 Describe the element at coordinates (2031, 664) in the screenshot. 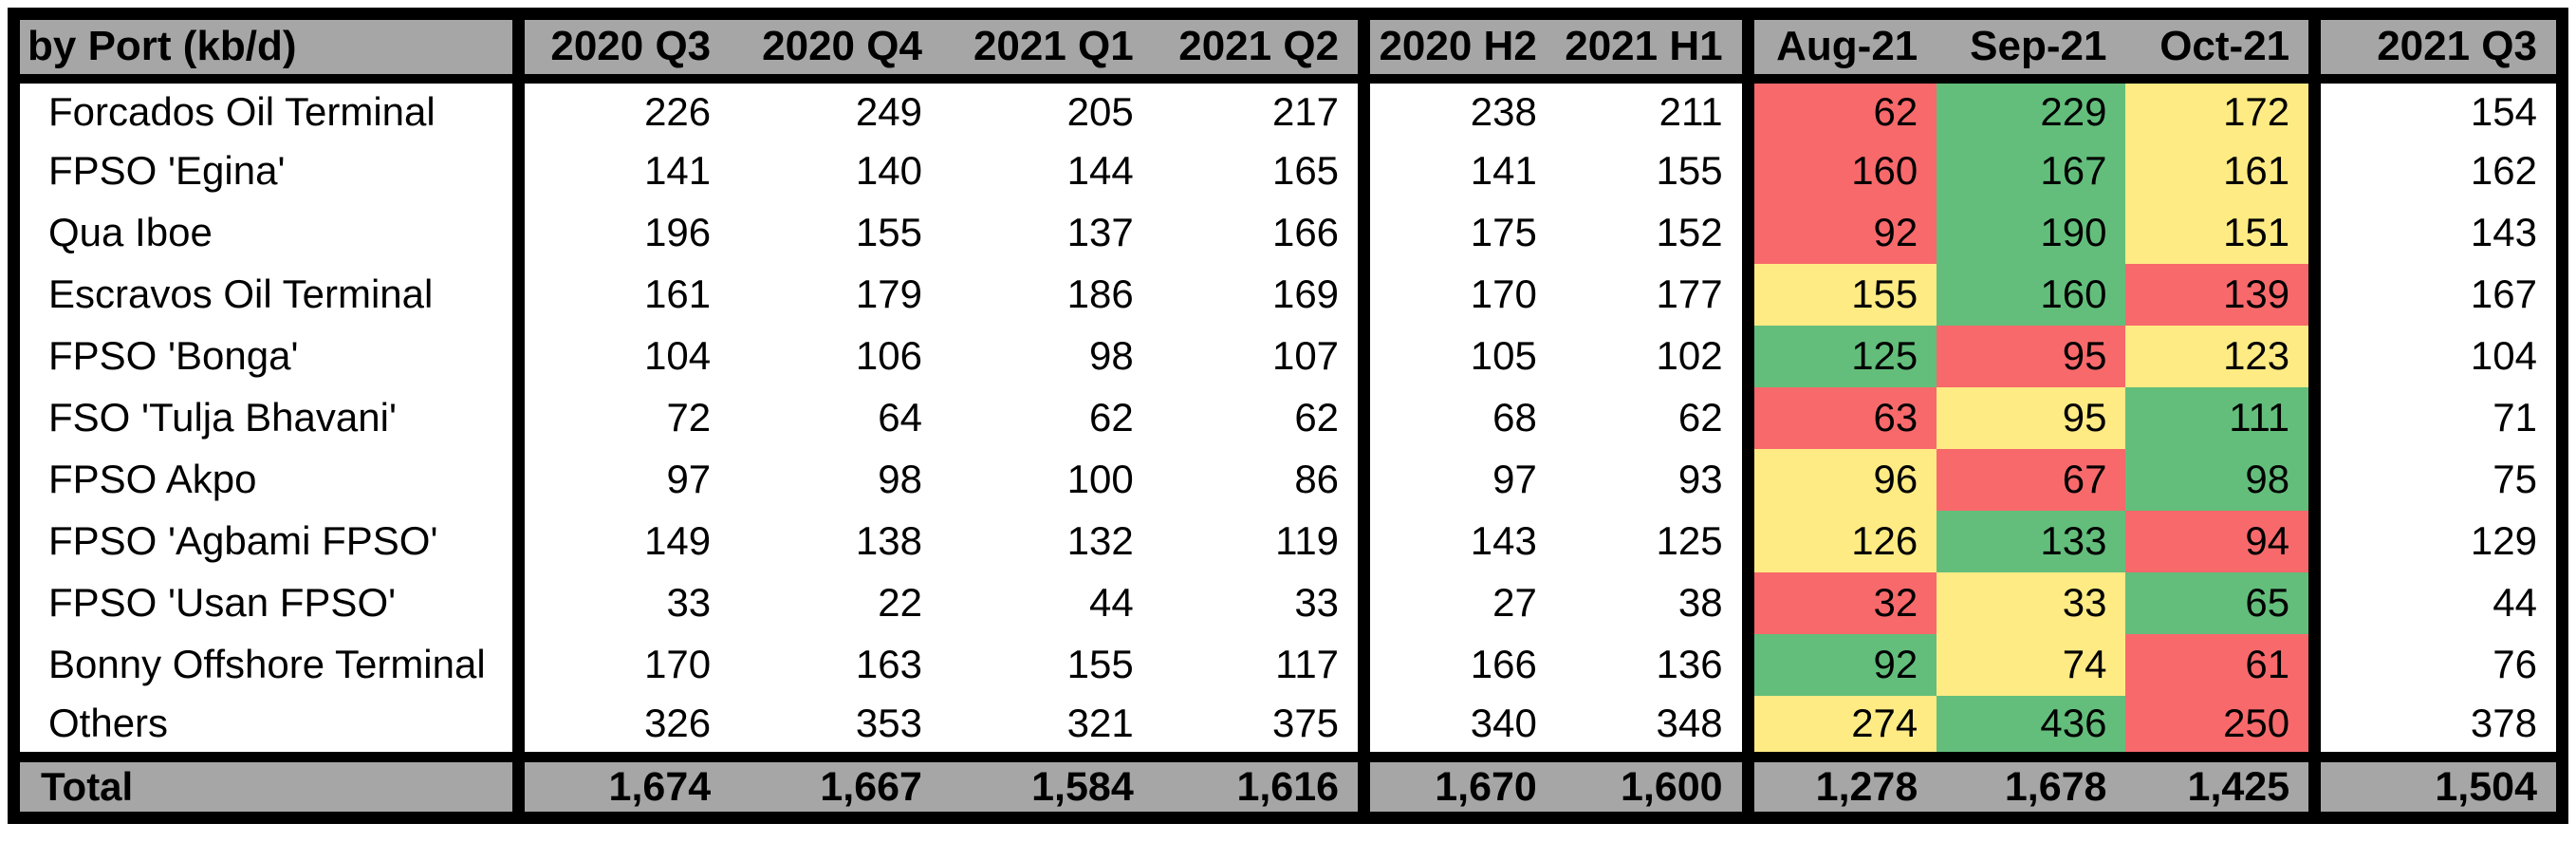

I see `value-cell-sep-21: 74` at that location.